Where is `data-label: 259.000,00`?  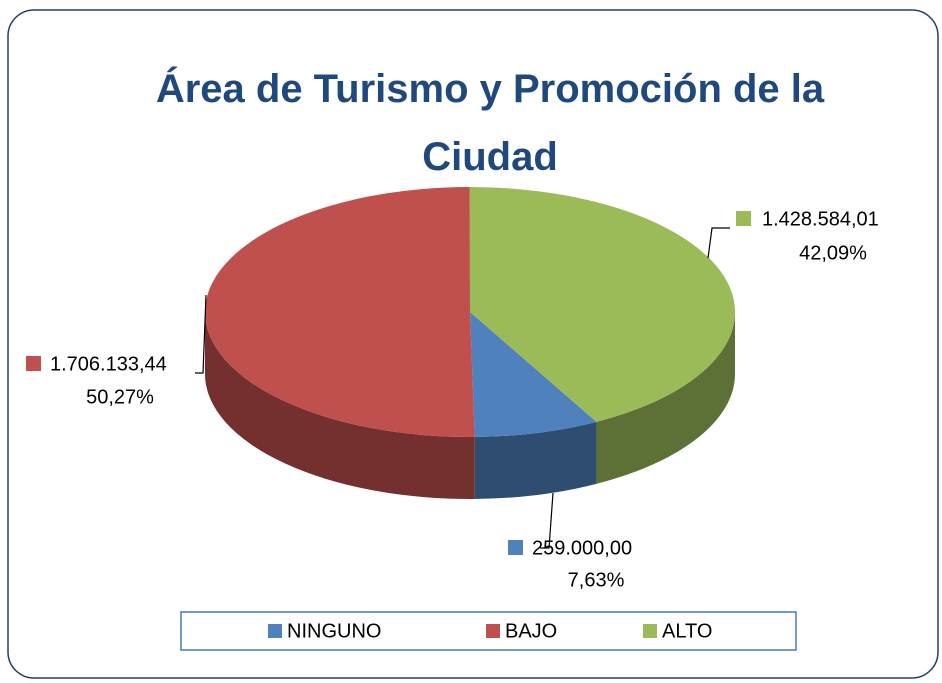 data-label: 259.000,00 is located at coordinates (582, 548).